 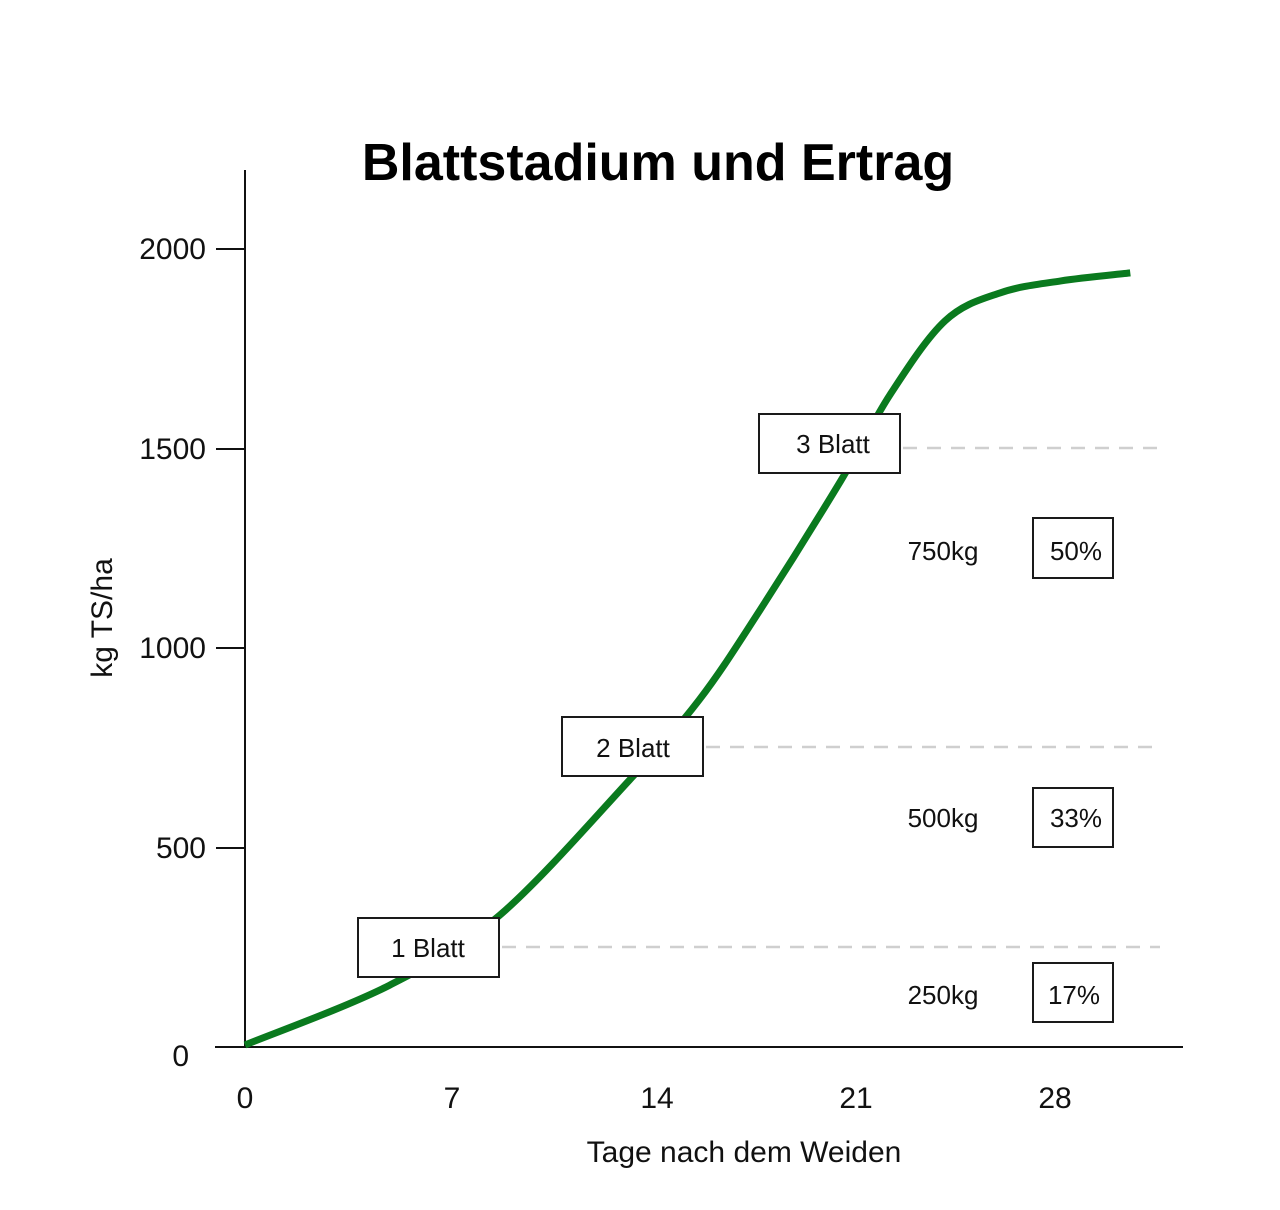 I want to click on x-tick-label: 7, so click(x=452, y=1098).